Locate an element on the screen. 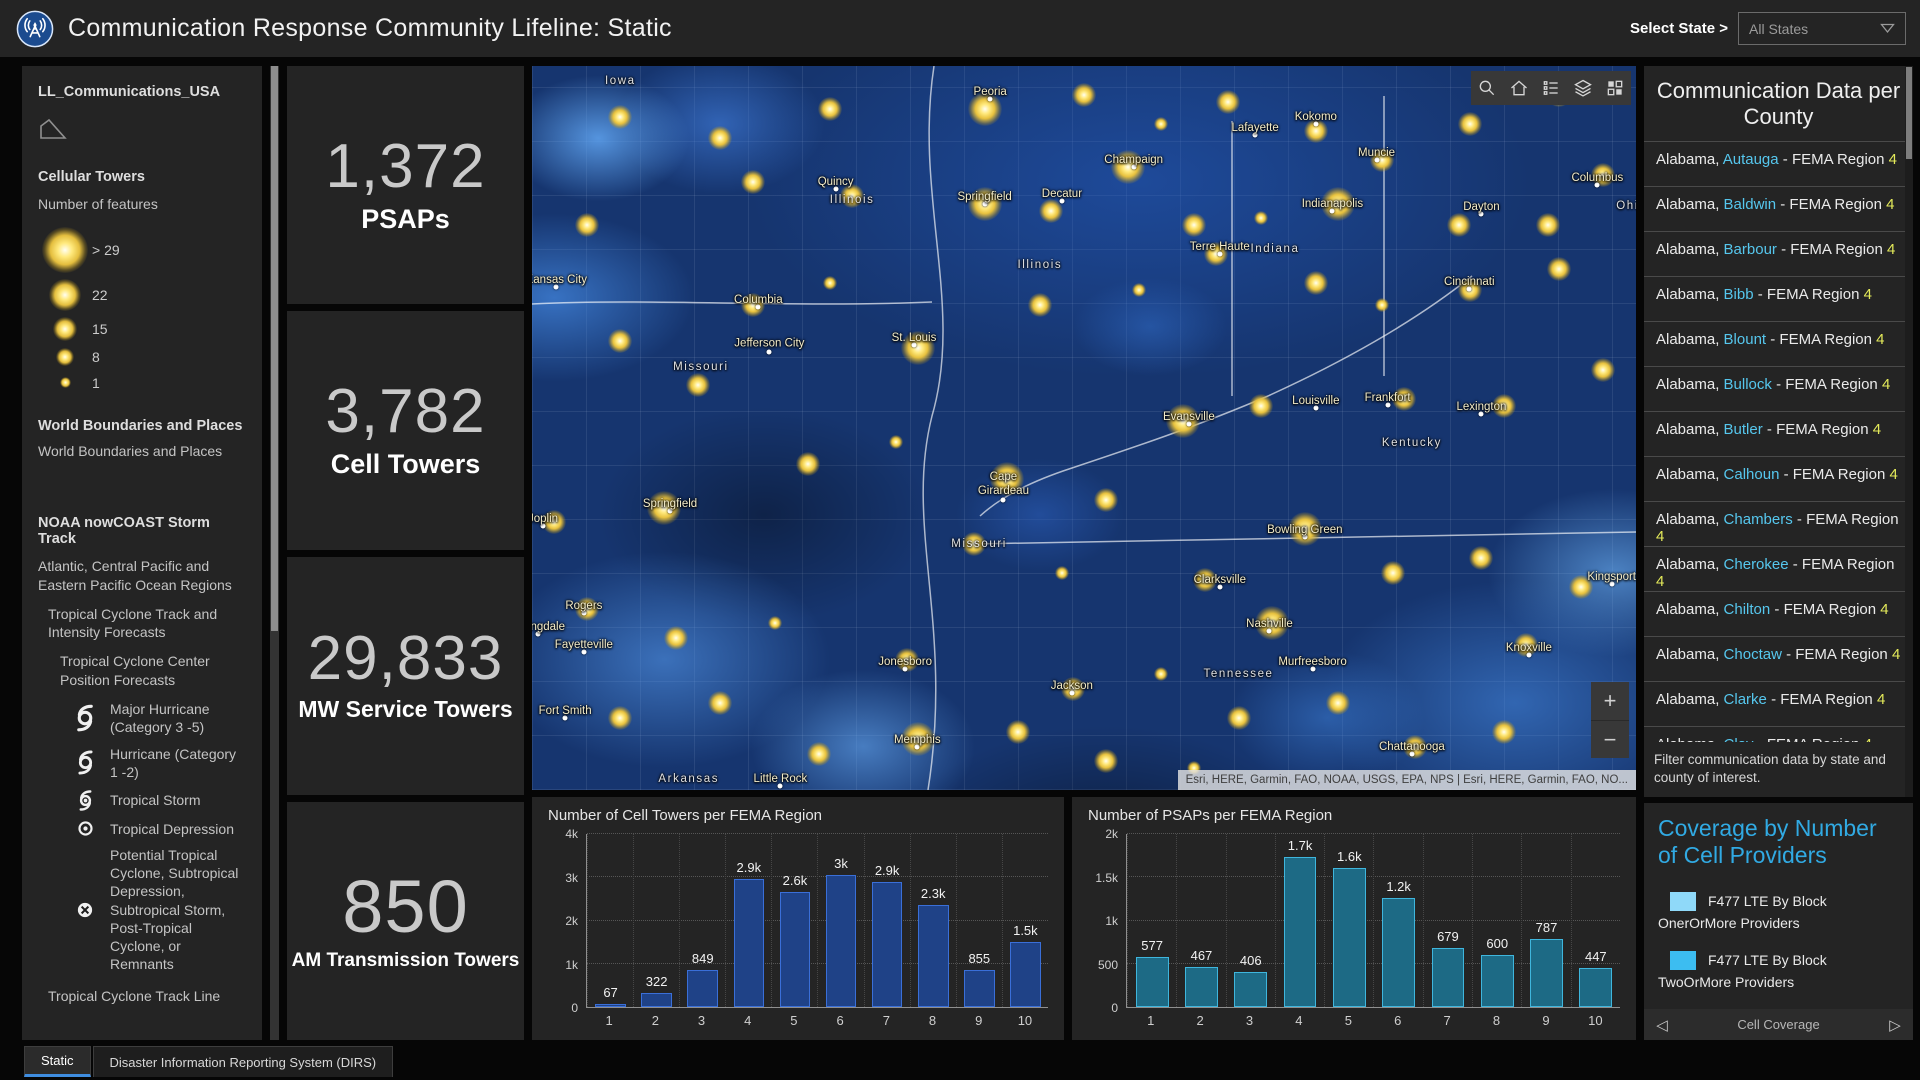 The width and height of the screenshot is (1920, 1080). county-list-item: Alabama, Choctaw - FEMA Region 4 is located at coordinates (1778, 658).